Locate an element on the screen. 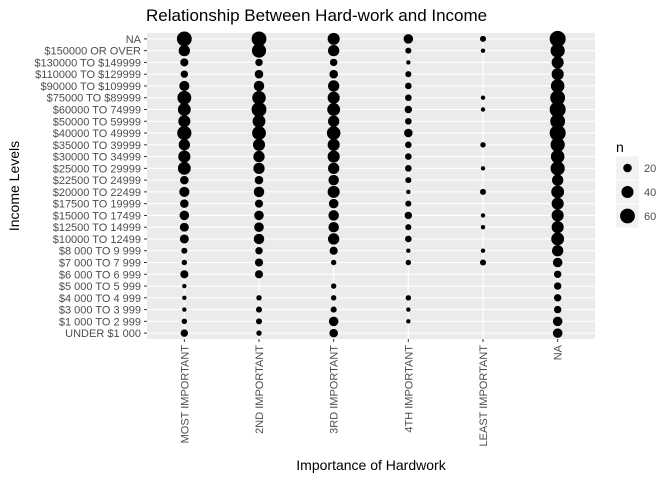 This screenshot has height=480, width=672. y-tick-label: $3 000 TO 3 999 is located at coordinates (100, 311).